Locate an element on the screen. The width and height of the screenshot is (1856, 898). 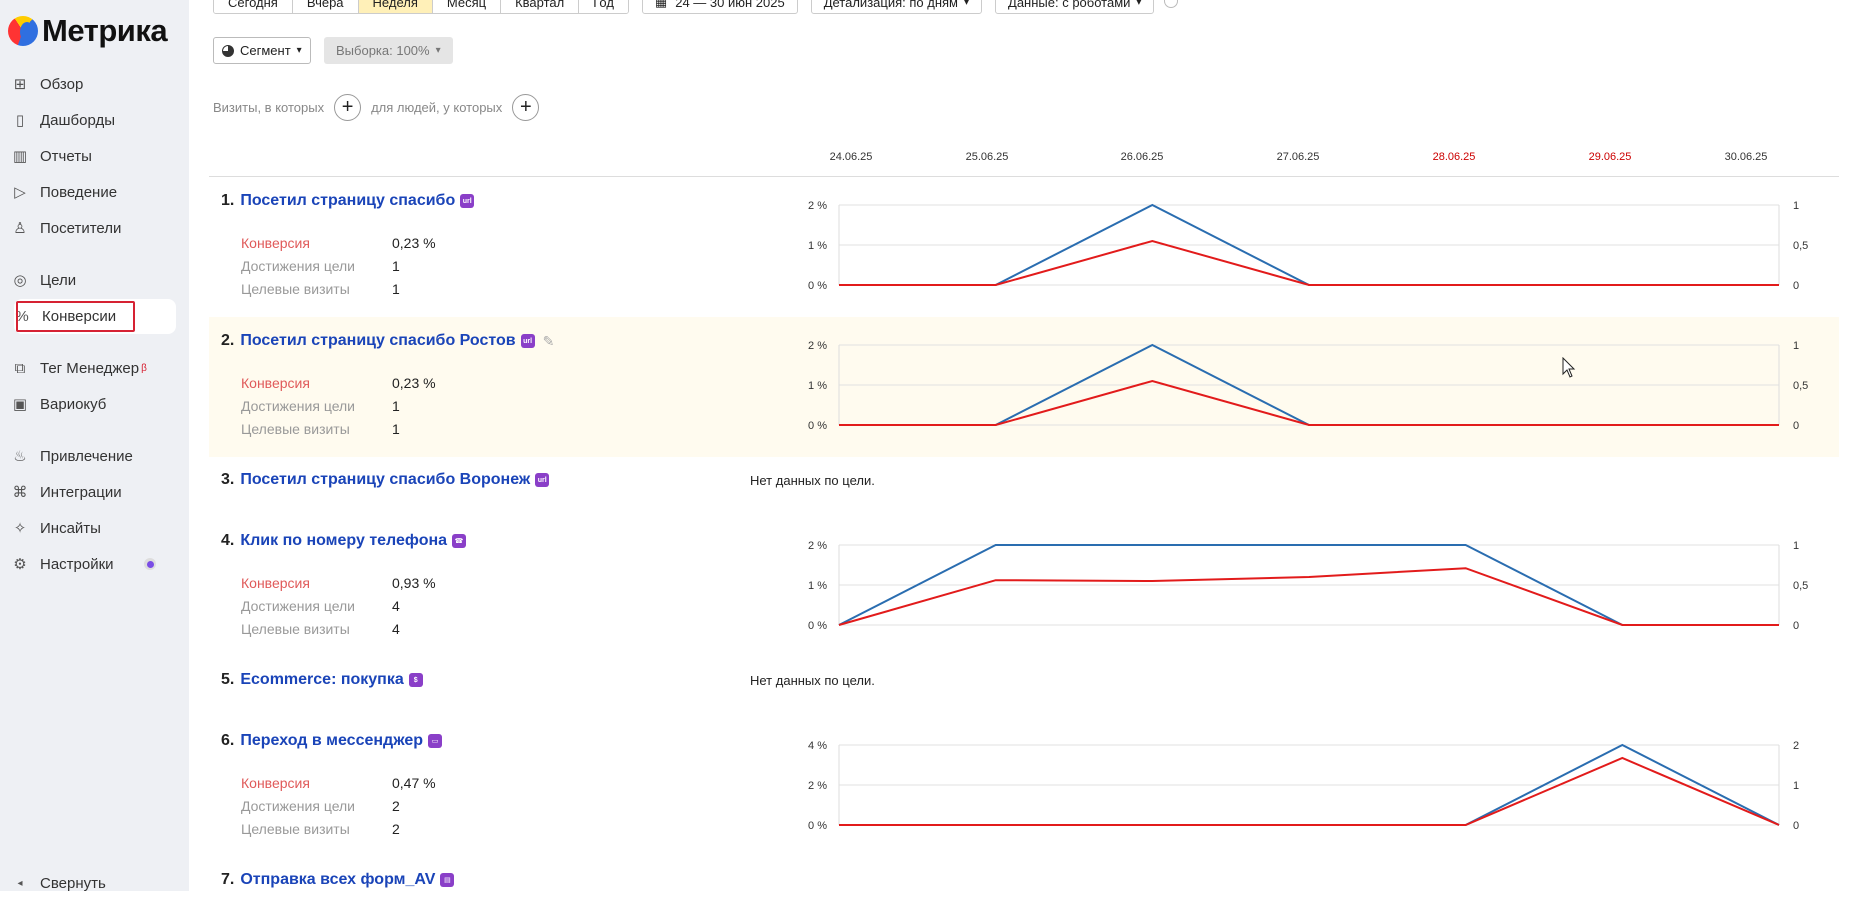
goal-link: Клик по номеру телефона is located at coordinates (344, 540).